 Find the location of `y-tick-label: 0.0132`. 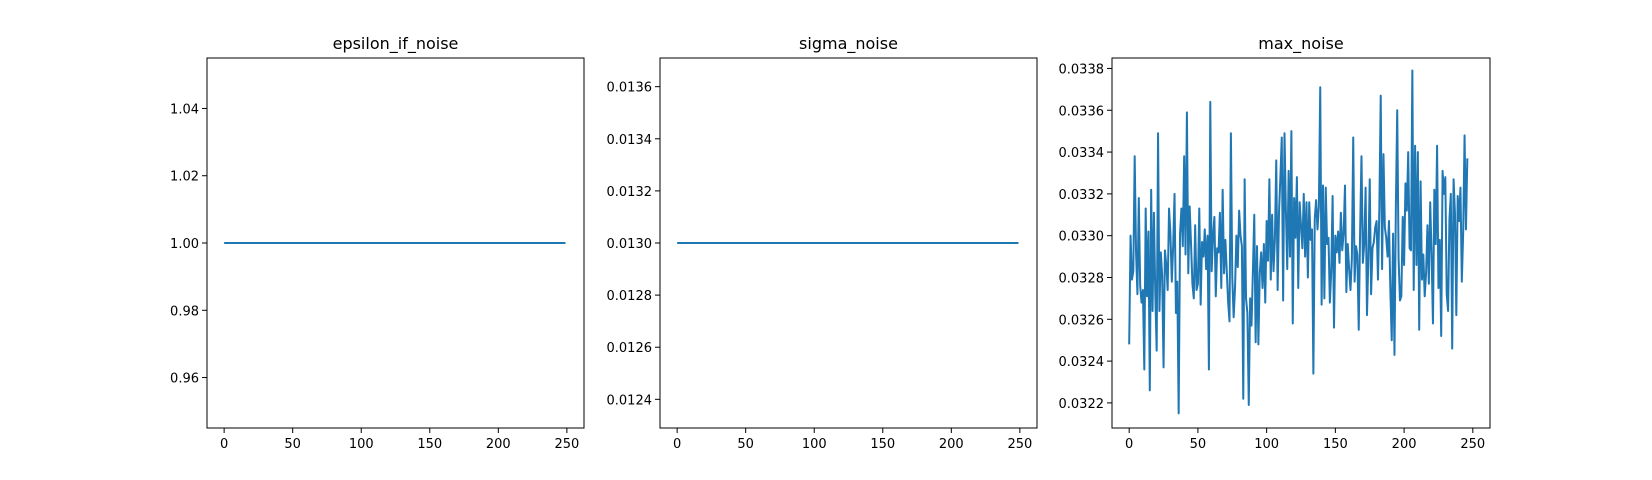

y-tick-label: 0.0132 is located at coordinates (630, 192).